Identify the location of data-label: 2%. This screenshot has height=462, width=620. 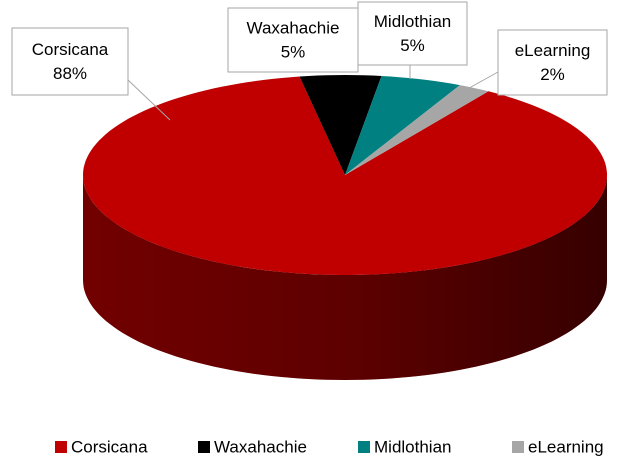
(552, 74).